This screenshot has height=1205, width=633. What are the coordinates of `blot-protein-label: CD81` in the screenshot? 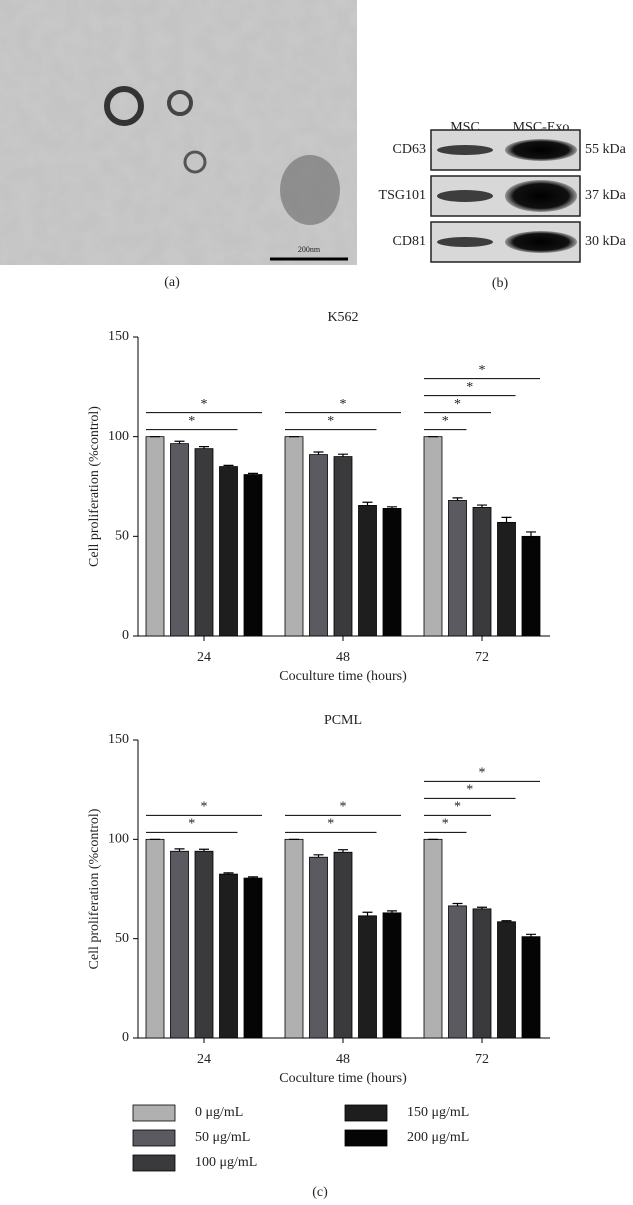 It's located at (409, 241).